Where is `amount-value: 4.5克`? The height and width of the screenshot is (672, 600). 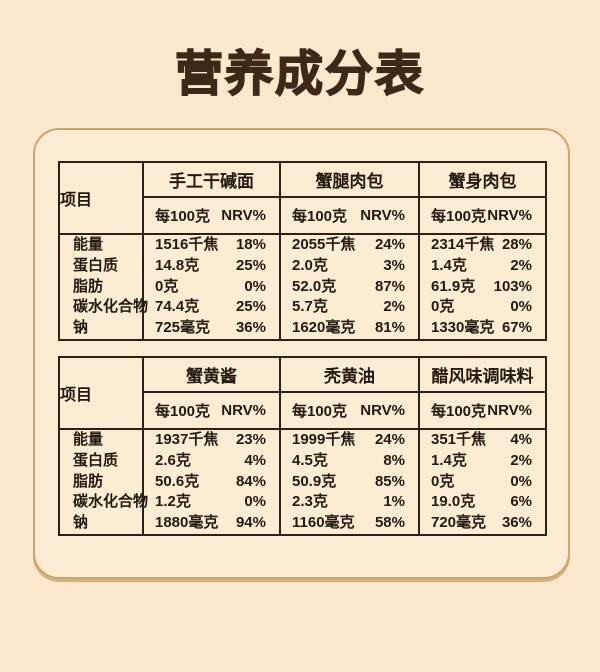
amount-value: 4.5克 is located at coordinates (310, 460).